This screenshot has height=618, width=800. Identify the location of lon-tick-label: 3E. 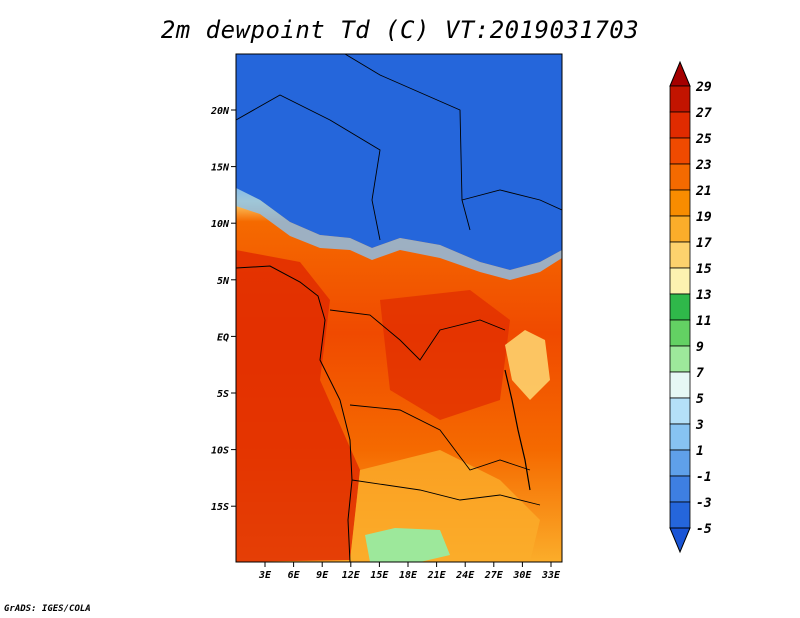
(265, 575).